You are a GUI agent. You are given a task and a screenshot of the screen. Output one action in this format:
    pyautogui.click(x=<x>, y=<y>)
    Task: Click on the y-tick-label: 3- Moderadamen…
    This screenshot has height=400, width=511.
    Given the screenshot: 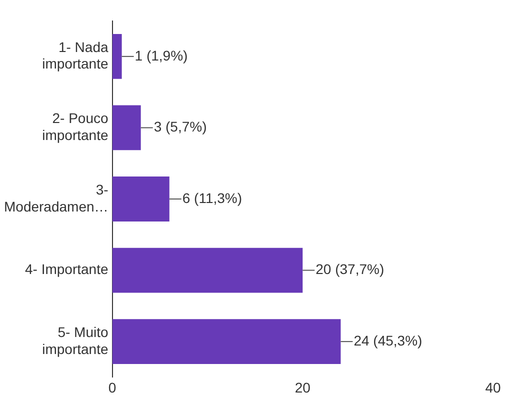 What is the action you would take?
    pyautogui.click(x=56, y=197)
    